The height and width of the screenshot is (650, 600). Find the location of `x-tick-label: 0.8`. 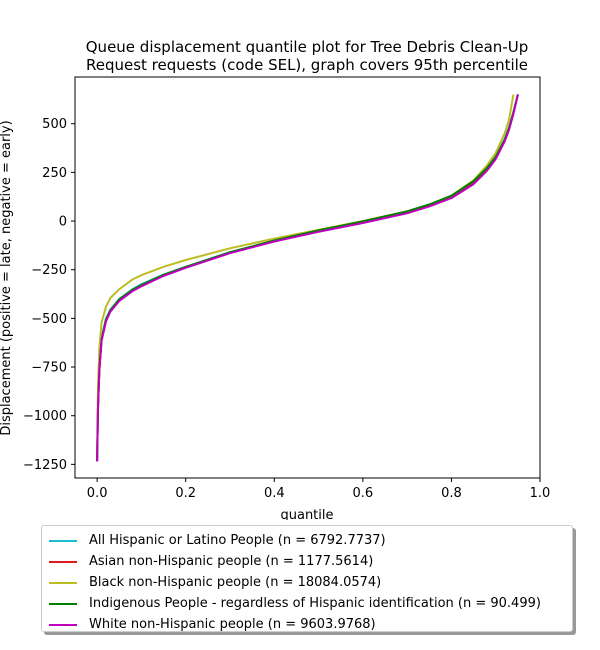

x-tick-label: 0.8 is located at coordinates (451, 493).